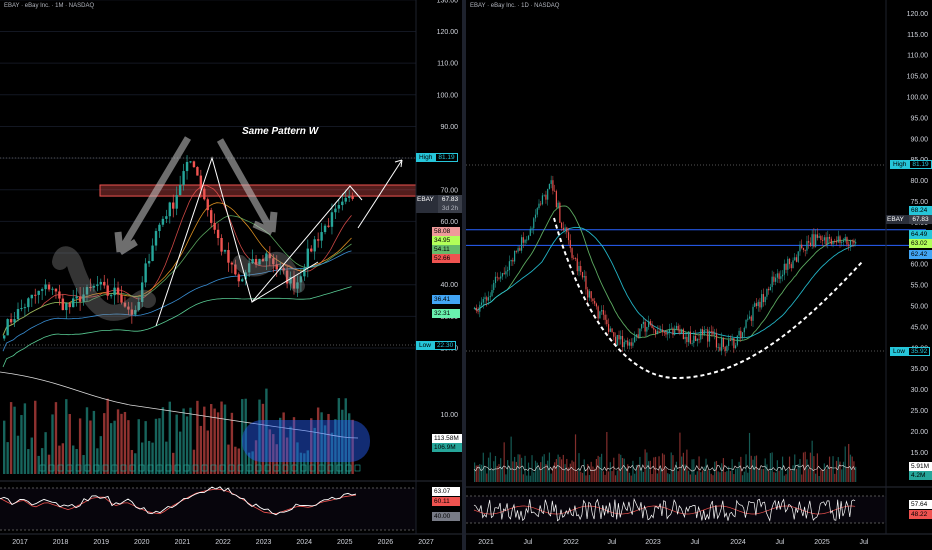 Image resolution: width=932 pixels, height=550 pixels. I want to click on time-tick-label: 2020, so click(142, 542).